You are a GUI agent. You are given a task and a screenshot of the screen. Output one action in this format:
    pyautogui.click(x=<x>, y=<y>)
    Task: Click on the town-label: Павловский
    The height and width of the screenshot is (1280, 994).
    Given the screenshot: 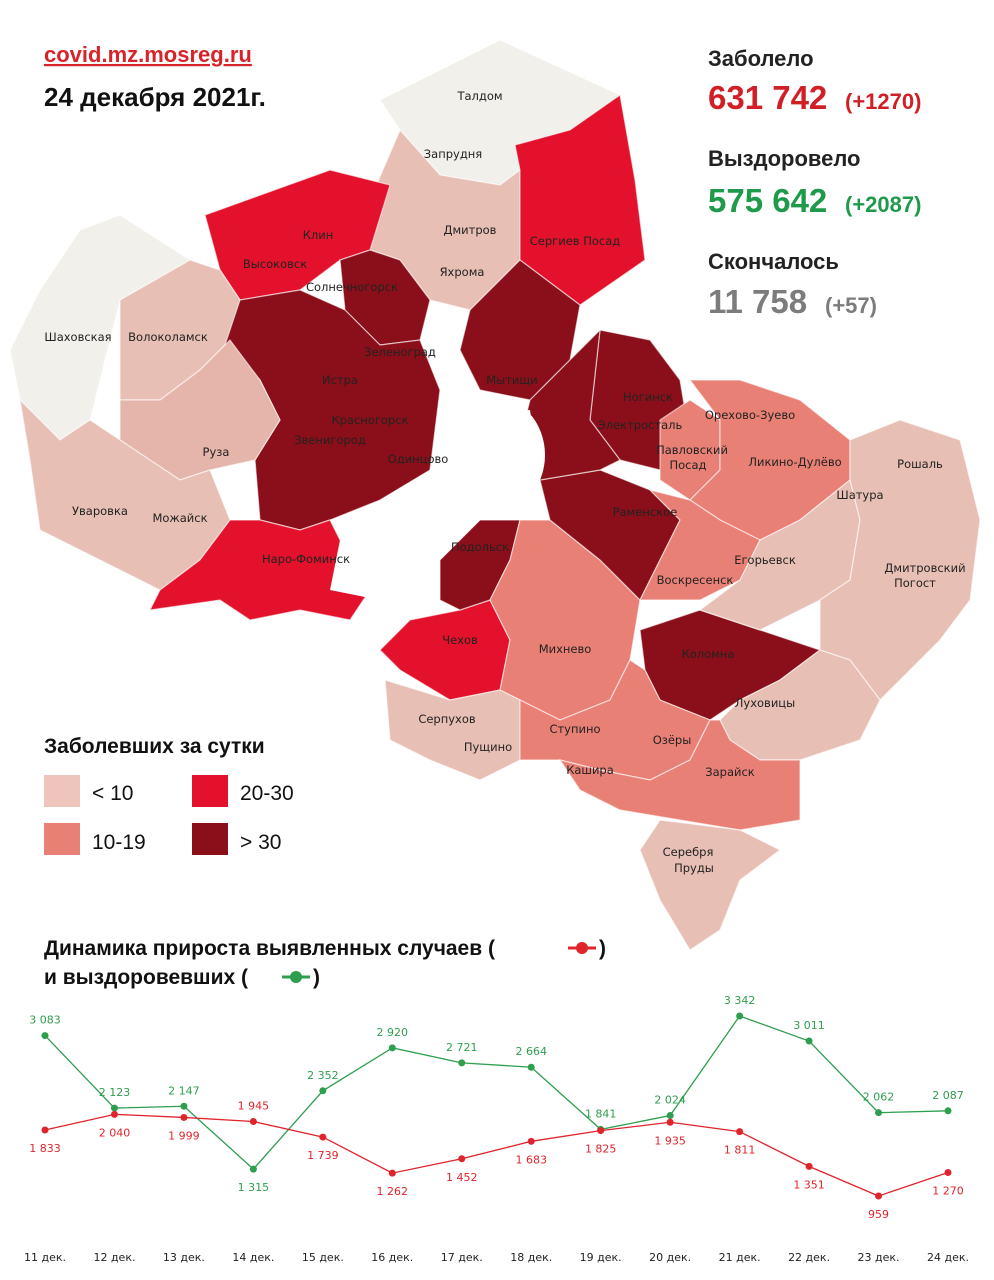 What is the action you would take?
    pyautogui.click(x=692, y=450)
    